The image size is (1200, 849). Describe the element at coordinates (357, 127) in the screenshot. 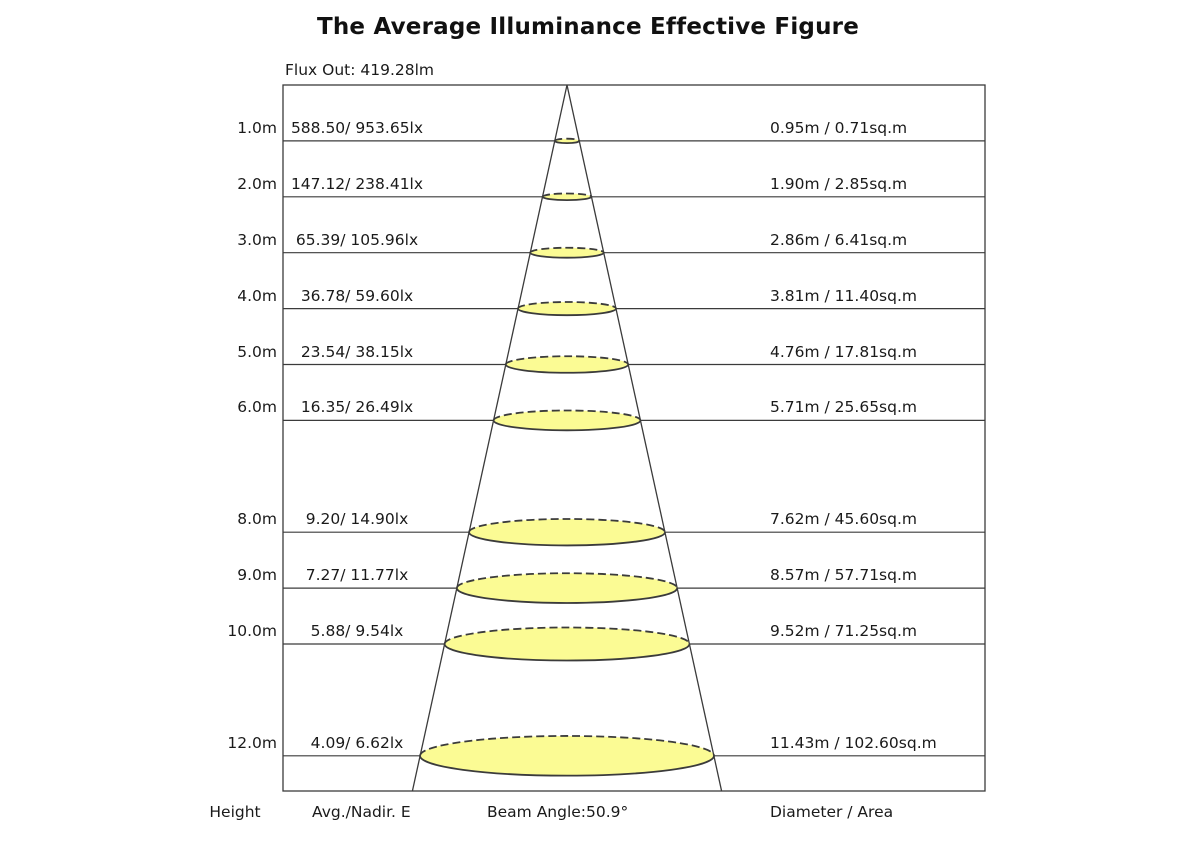

I see `row-illuminance-label: 588.50/ 953.65lx` at that location.